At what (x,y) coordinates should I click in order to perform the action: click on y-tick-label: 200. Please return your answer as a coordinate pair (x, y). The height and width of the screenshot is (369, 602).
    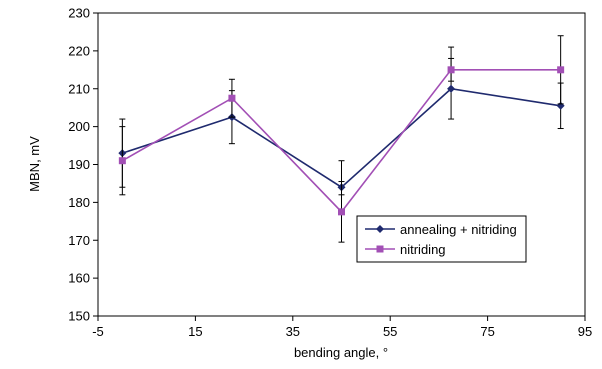
    Looking at the image, I should click on (79, 126).